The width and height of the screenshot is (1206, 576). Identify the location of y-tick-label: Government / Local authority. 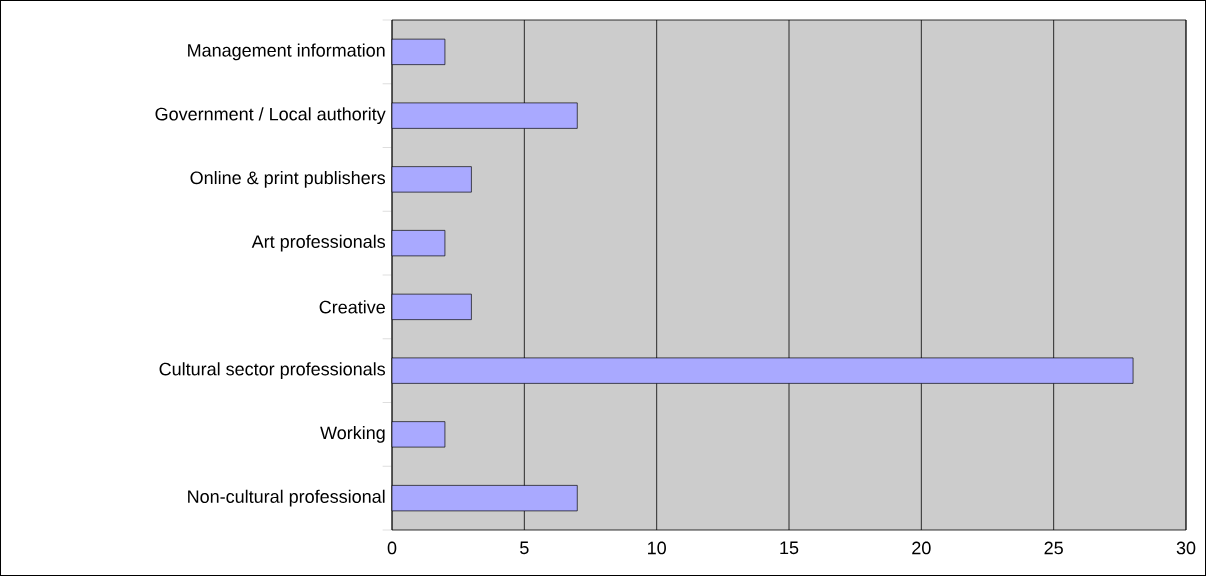
(270, 116).